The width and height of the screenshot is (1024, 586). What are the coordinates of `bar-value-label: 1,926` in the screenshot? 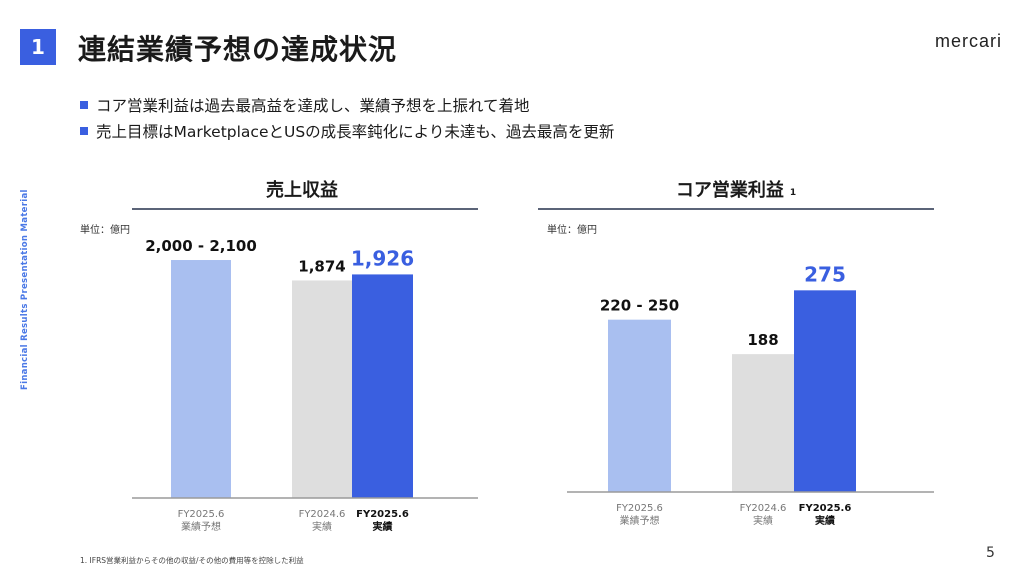 It's located at (382, 258).